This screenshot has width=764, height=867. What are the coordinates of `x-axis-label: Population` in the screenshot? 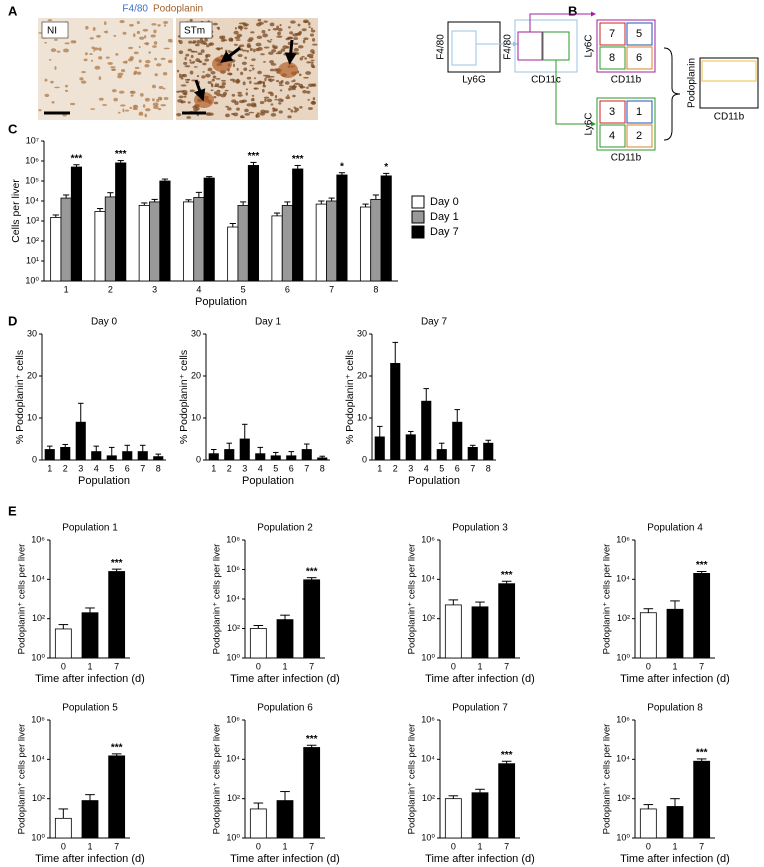 It's located at (104, 481).